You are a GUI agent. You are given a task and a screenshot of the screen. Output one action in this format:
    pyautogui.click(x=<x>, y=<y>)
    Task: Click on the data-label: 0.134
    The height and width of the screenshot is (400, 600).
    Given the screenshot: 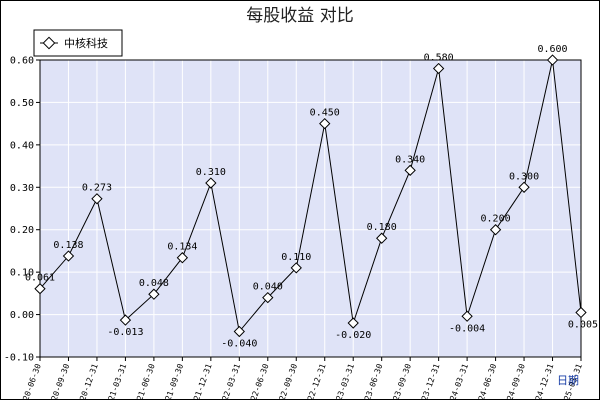 What is the action you would take?
    pyautogui.click(x=182, y=247)
    